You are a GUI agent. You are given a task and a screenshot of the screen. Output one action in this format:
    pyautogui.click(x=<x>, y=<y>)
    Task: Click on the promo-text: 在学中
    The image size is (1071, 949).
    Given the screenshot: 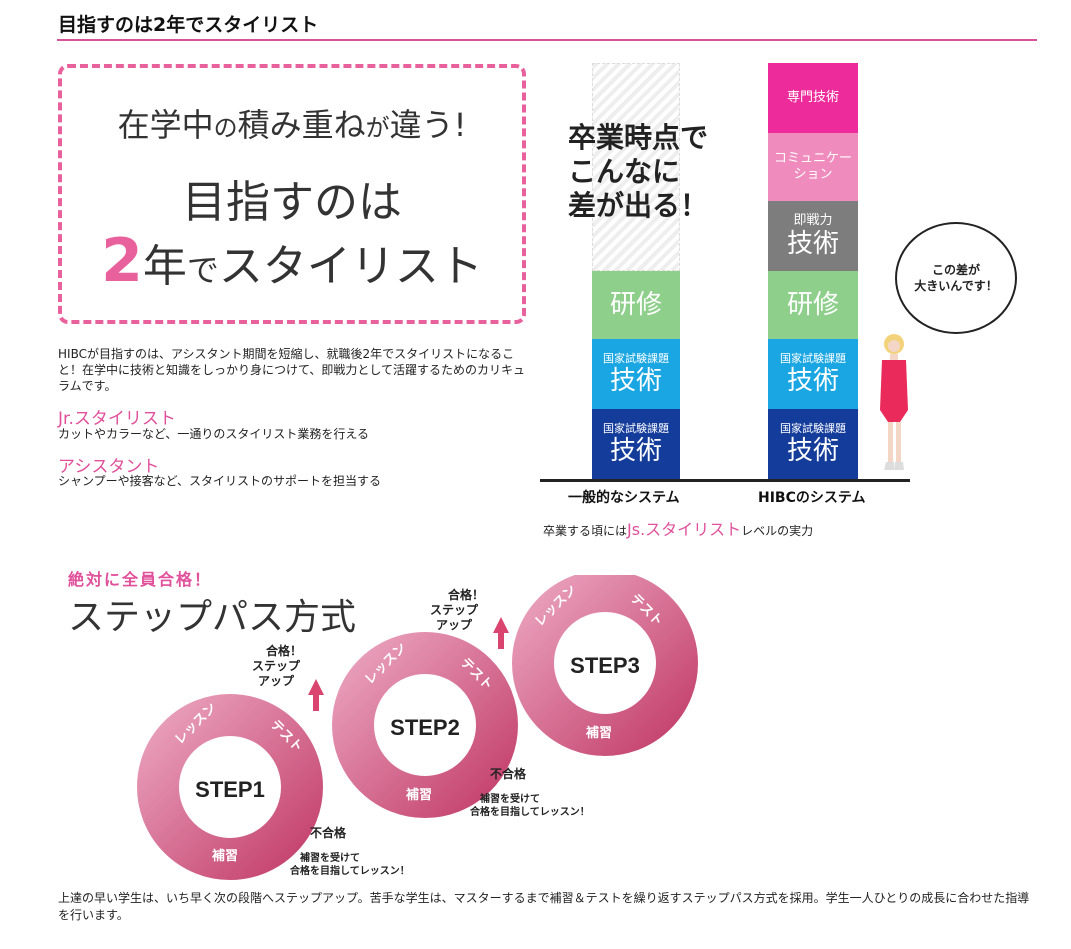 What is the action you would take?
    pyautogui.click(x=165, y=125)
    